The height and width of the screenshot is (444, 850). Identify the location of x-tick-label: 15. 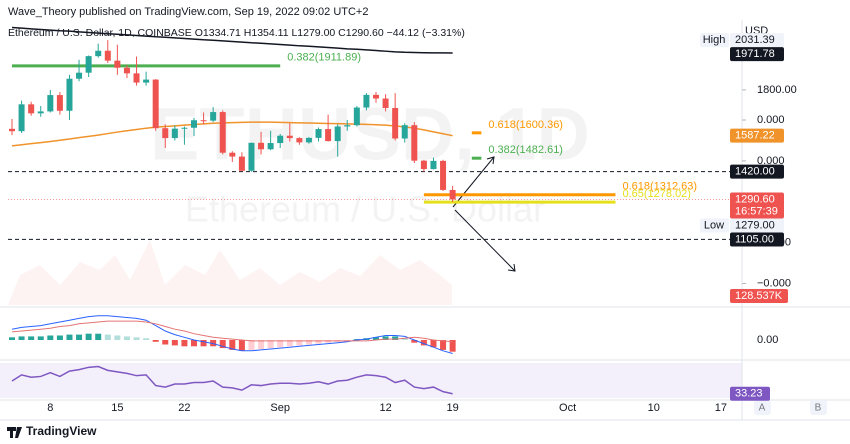
(117, 408).